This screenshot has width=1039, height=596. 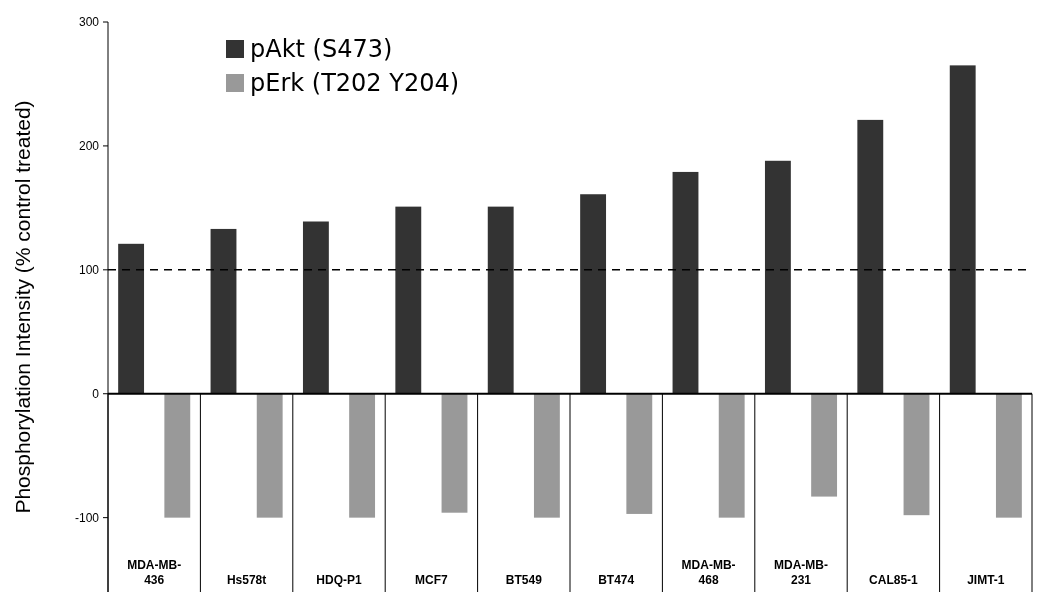 What do you see at coordinates (708, 572) in the screenshot?
I see `x-tick-label: MDA-MB-468` at bounding box center [708, 572].